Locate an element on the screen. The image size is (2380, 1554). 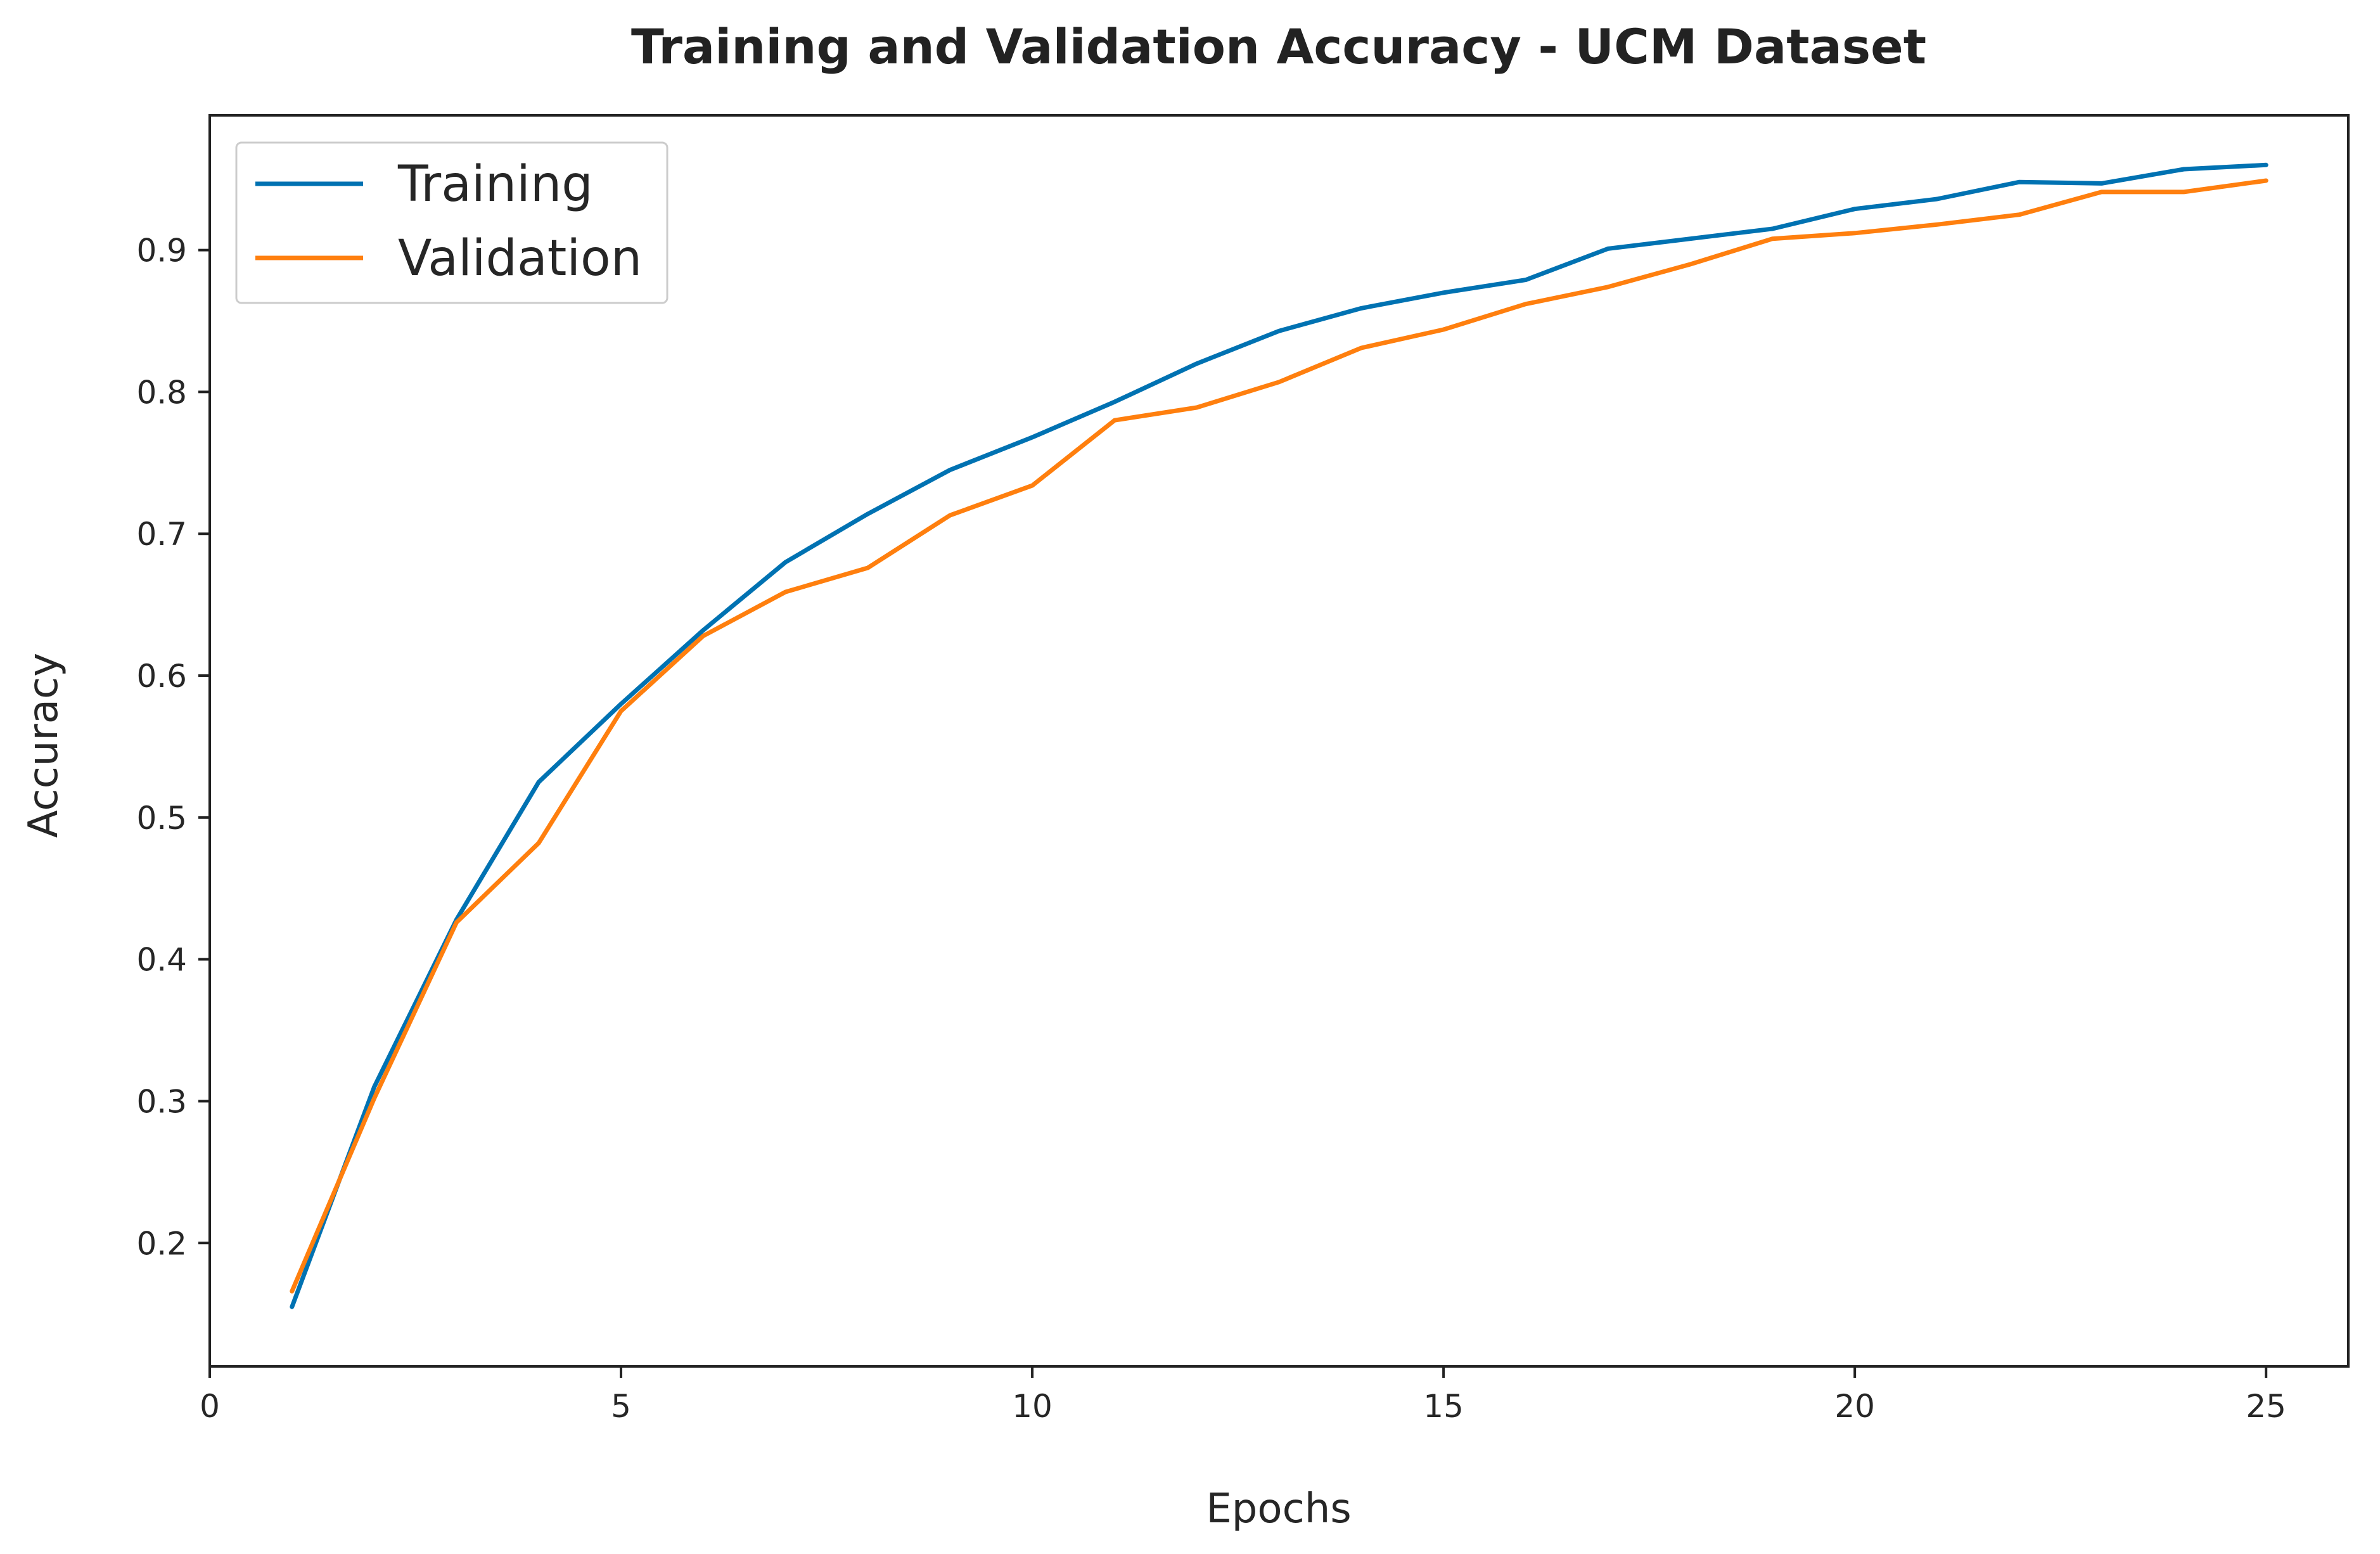
legend-label-training: Training is located at coordinates (495, 184).